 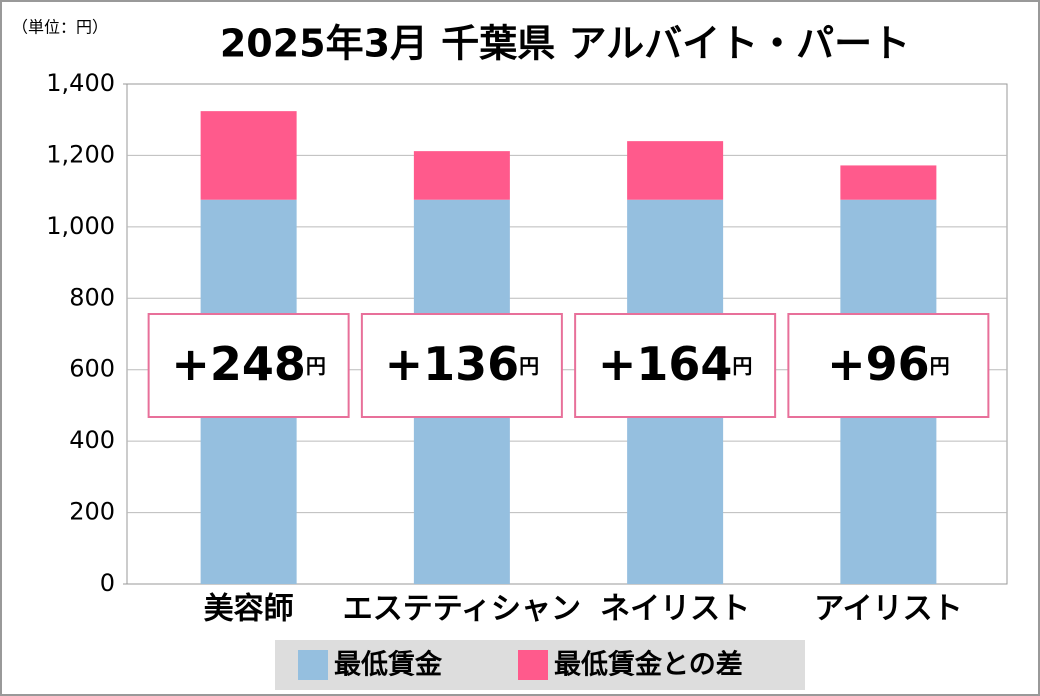 I want to click on unit-note: （単位：円）, so click(x=60, y=27).